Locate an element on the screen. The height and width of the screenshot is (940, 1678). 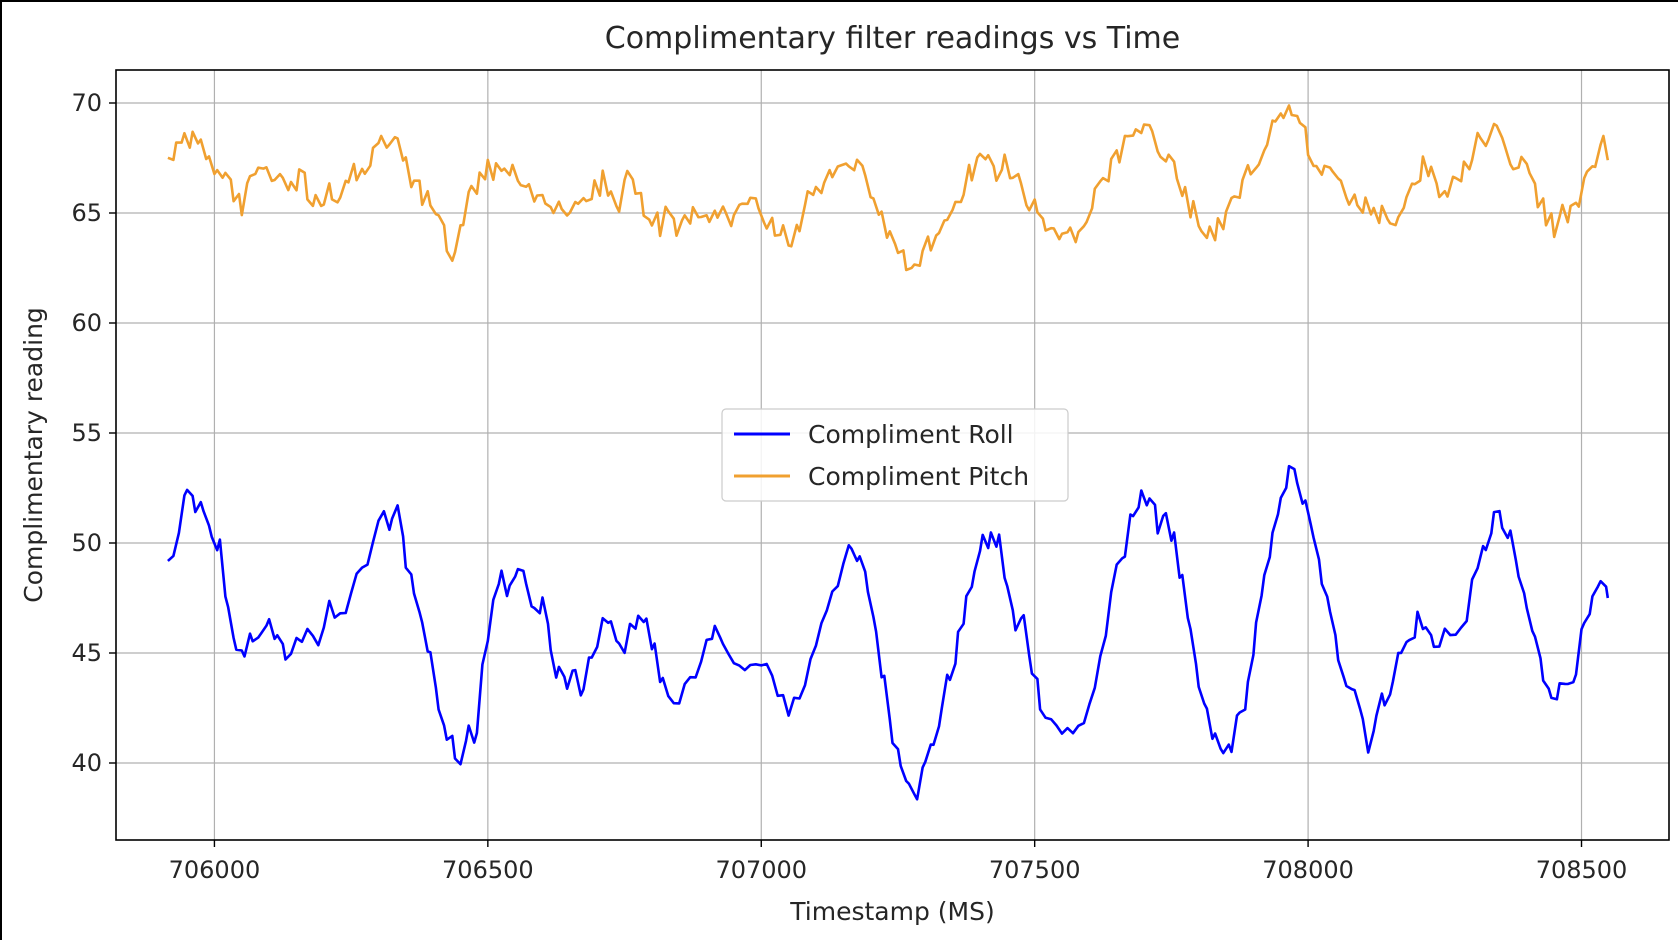
y-tick-label: 65 is located at coordinates (86, 213).